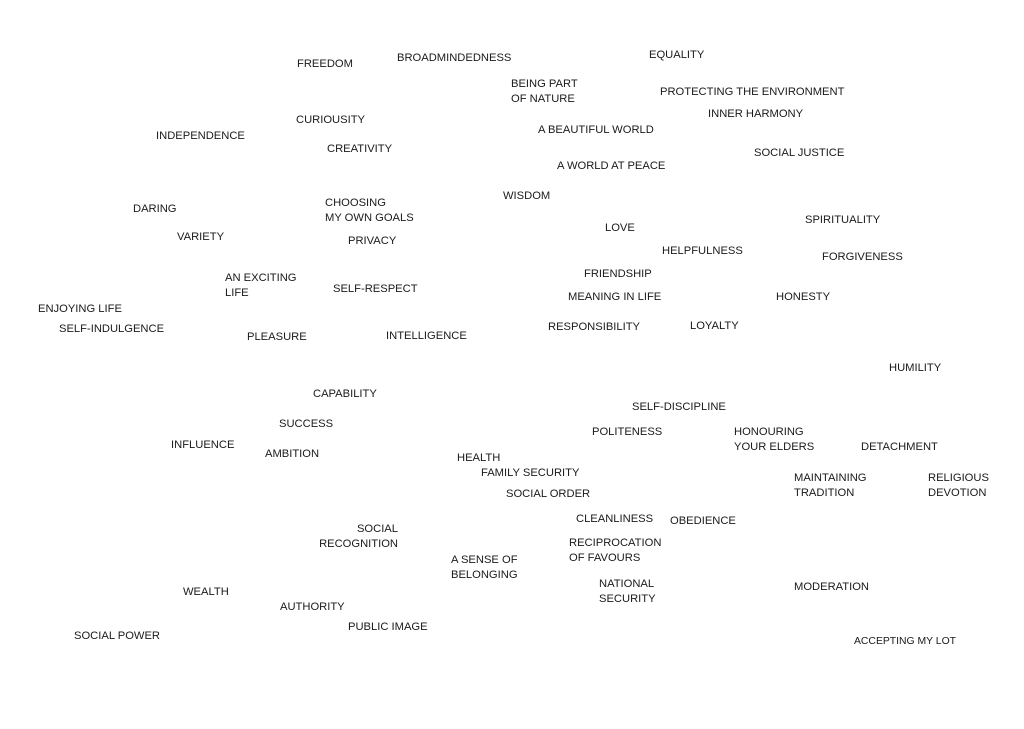 The width and height of the screenshot is (1024, 729). I want to click on value-label: VARIETY, so click(201, 237).